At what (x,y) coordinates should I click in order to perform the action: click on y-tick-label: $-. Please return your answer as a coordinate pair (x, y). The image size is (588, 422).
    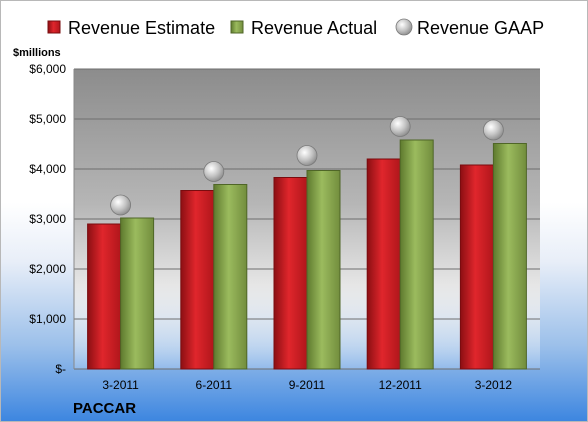
    Looking at the image, I should click on (60, 369).